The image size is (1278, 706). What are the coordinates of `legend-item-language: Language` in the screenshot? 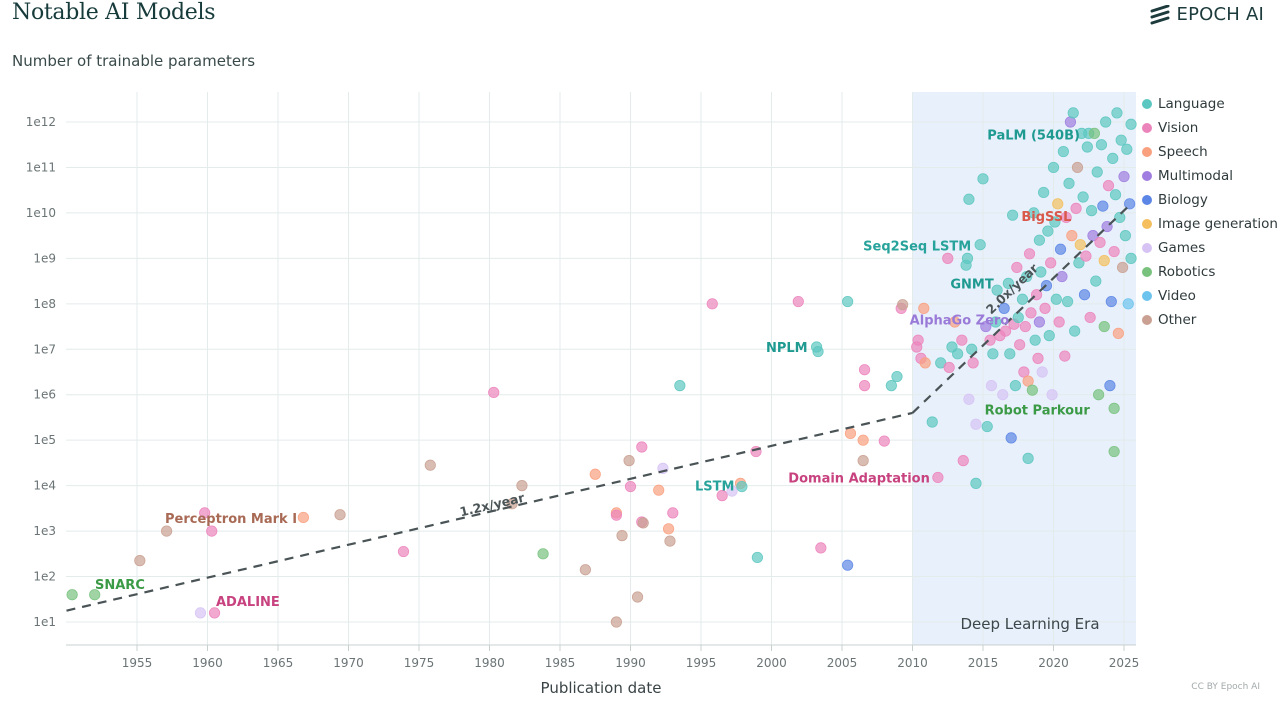 It's located at (1210, 104).